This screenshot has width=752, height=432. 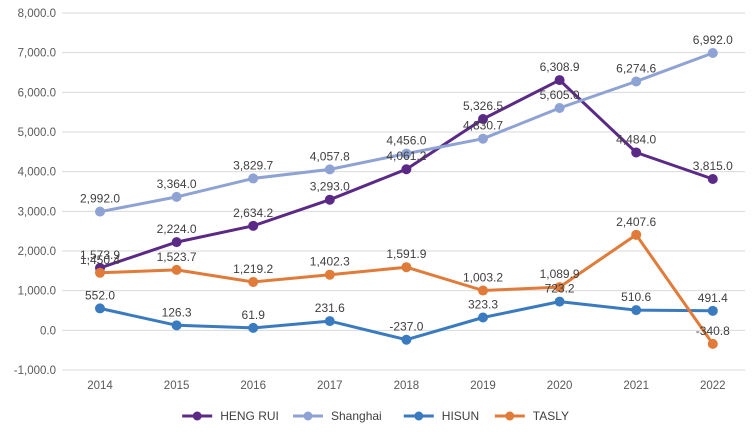 What do you see at coordinates (330, 308) in the screenshot?
I see `data-label: 231.6` at bounding box center [330, 308].